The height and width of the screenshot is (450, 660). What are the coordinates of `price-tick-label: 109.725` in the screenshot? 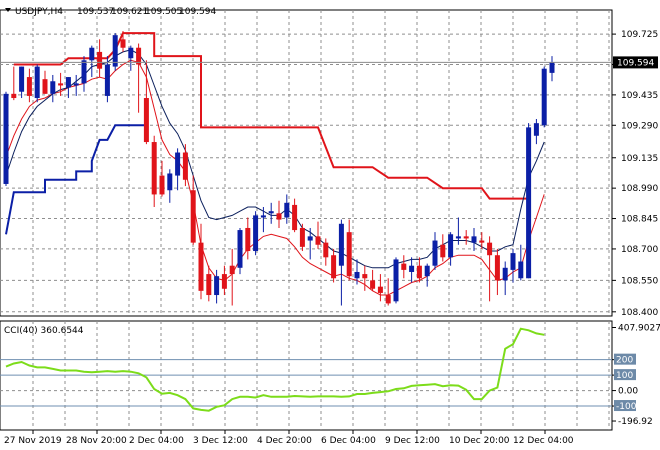 It's located at (639, 35).